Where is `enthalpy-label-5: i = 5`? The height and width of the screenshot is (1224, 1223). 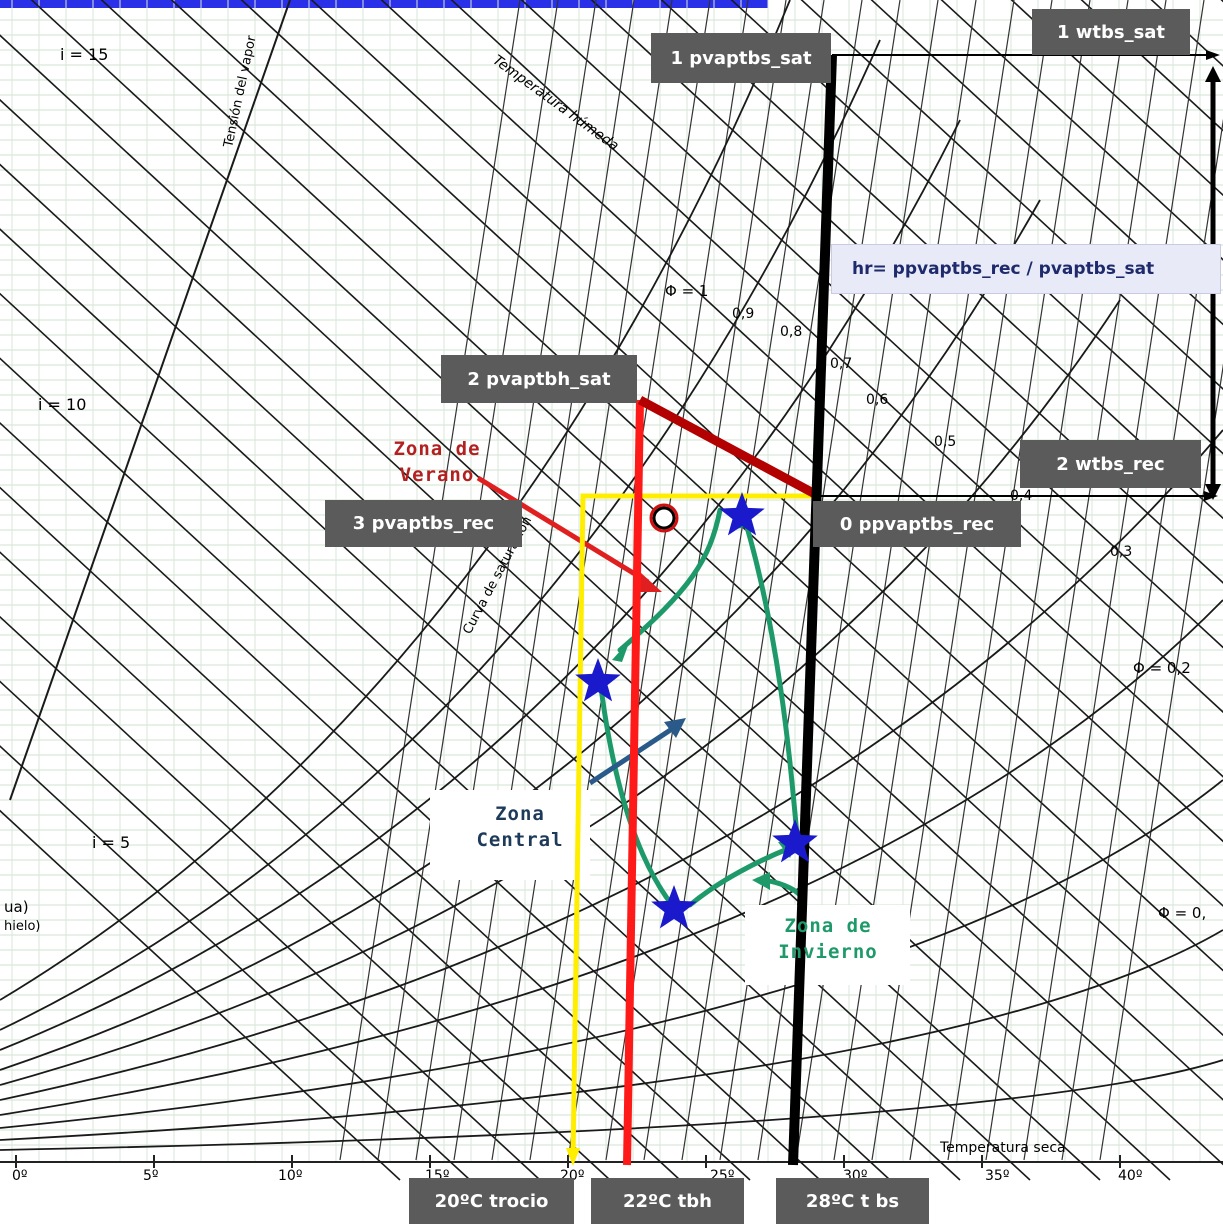 enthalpy-label-5: i = 5 is located at coordinates (111, 842).